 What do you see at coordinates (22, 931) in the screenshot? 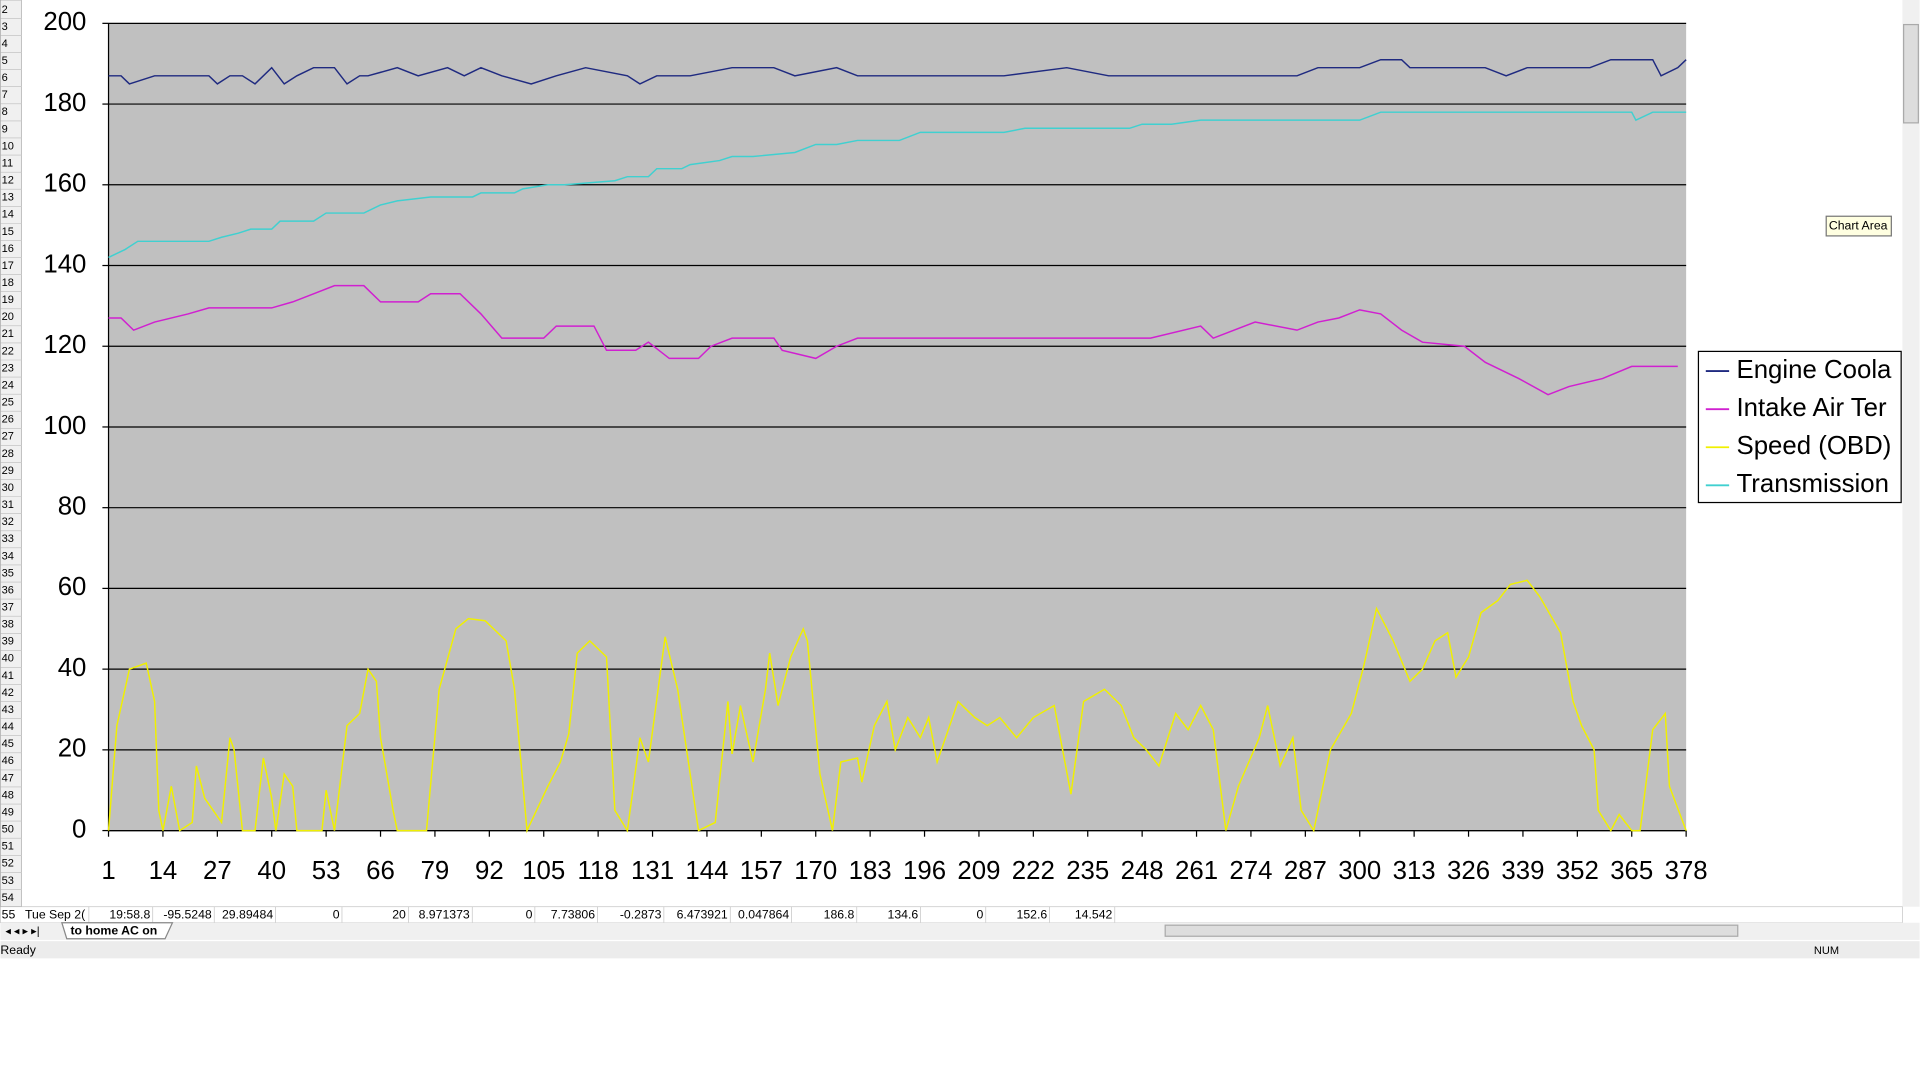
I see `tab-nav: ◂ ◂ ▸ ▸|` at bounding box center [22, 931].